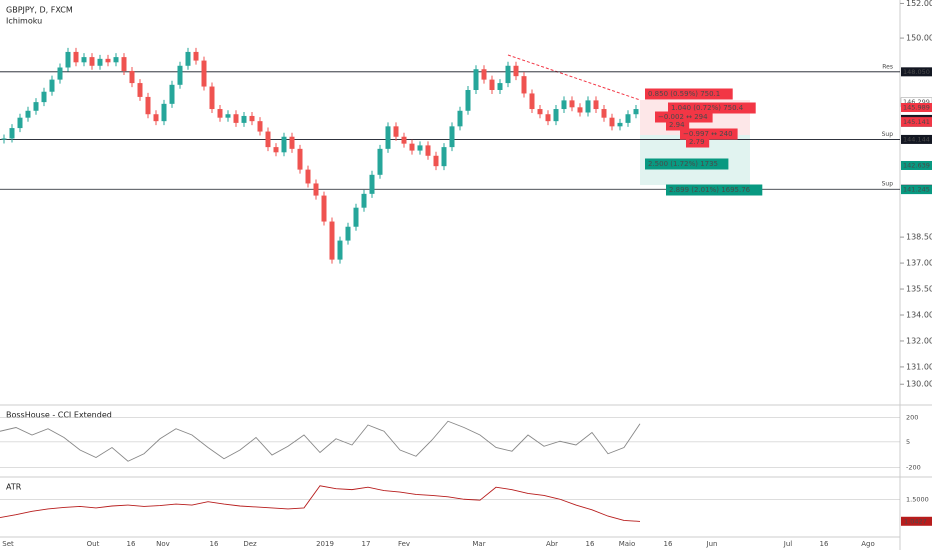 The image size is (932, 550). Describe the element at coordinates (320, 441) in the screenshot. I see `cci-line` at that location.